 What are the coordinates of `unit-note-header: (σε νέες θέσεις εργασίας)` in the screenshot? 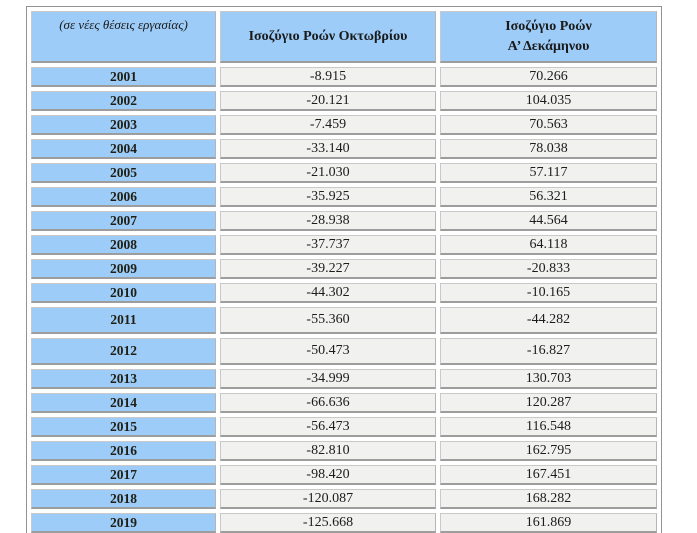 It's located at (123, 37).